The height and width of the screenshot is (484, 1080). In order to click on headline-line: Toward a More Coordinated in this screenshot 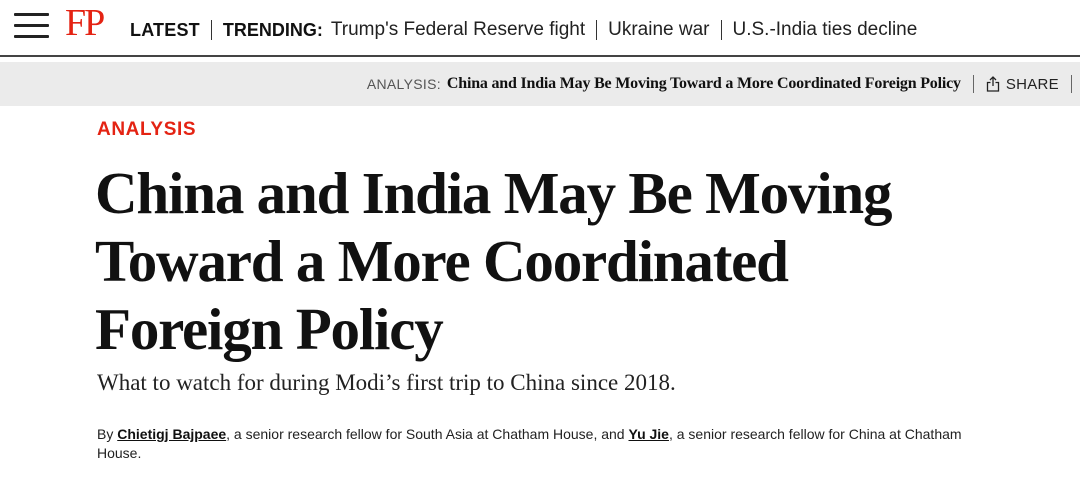, I will do `click(442, 261)`.